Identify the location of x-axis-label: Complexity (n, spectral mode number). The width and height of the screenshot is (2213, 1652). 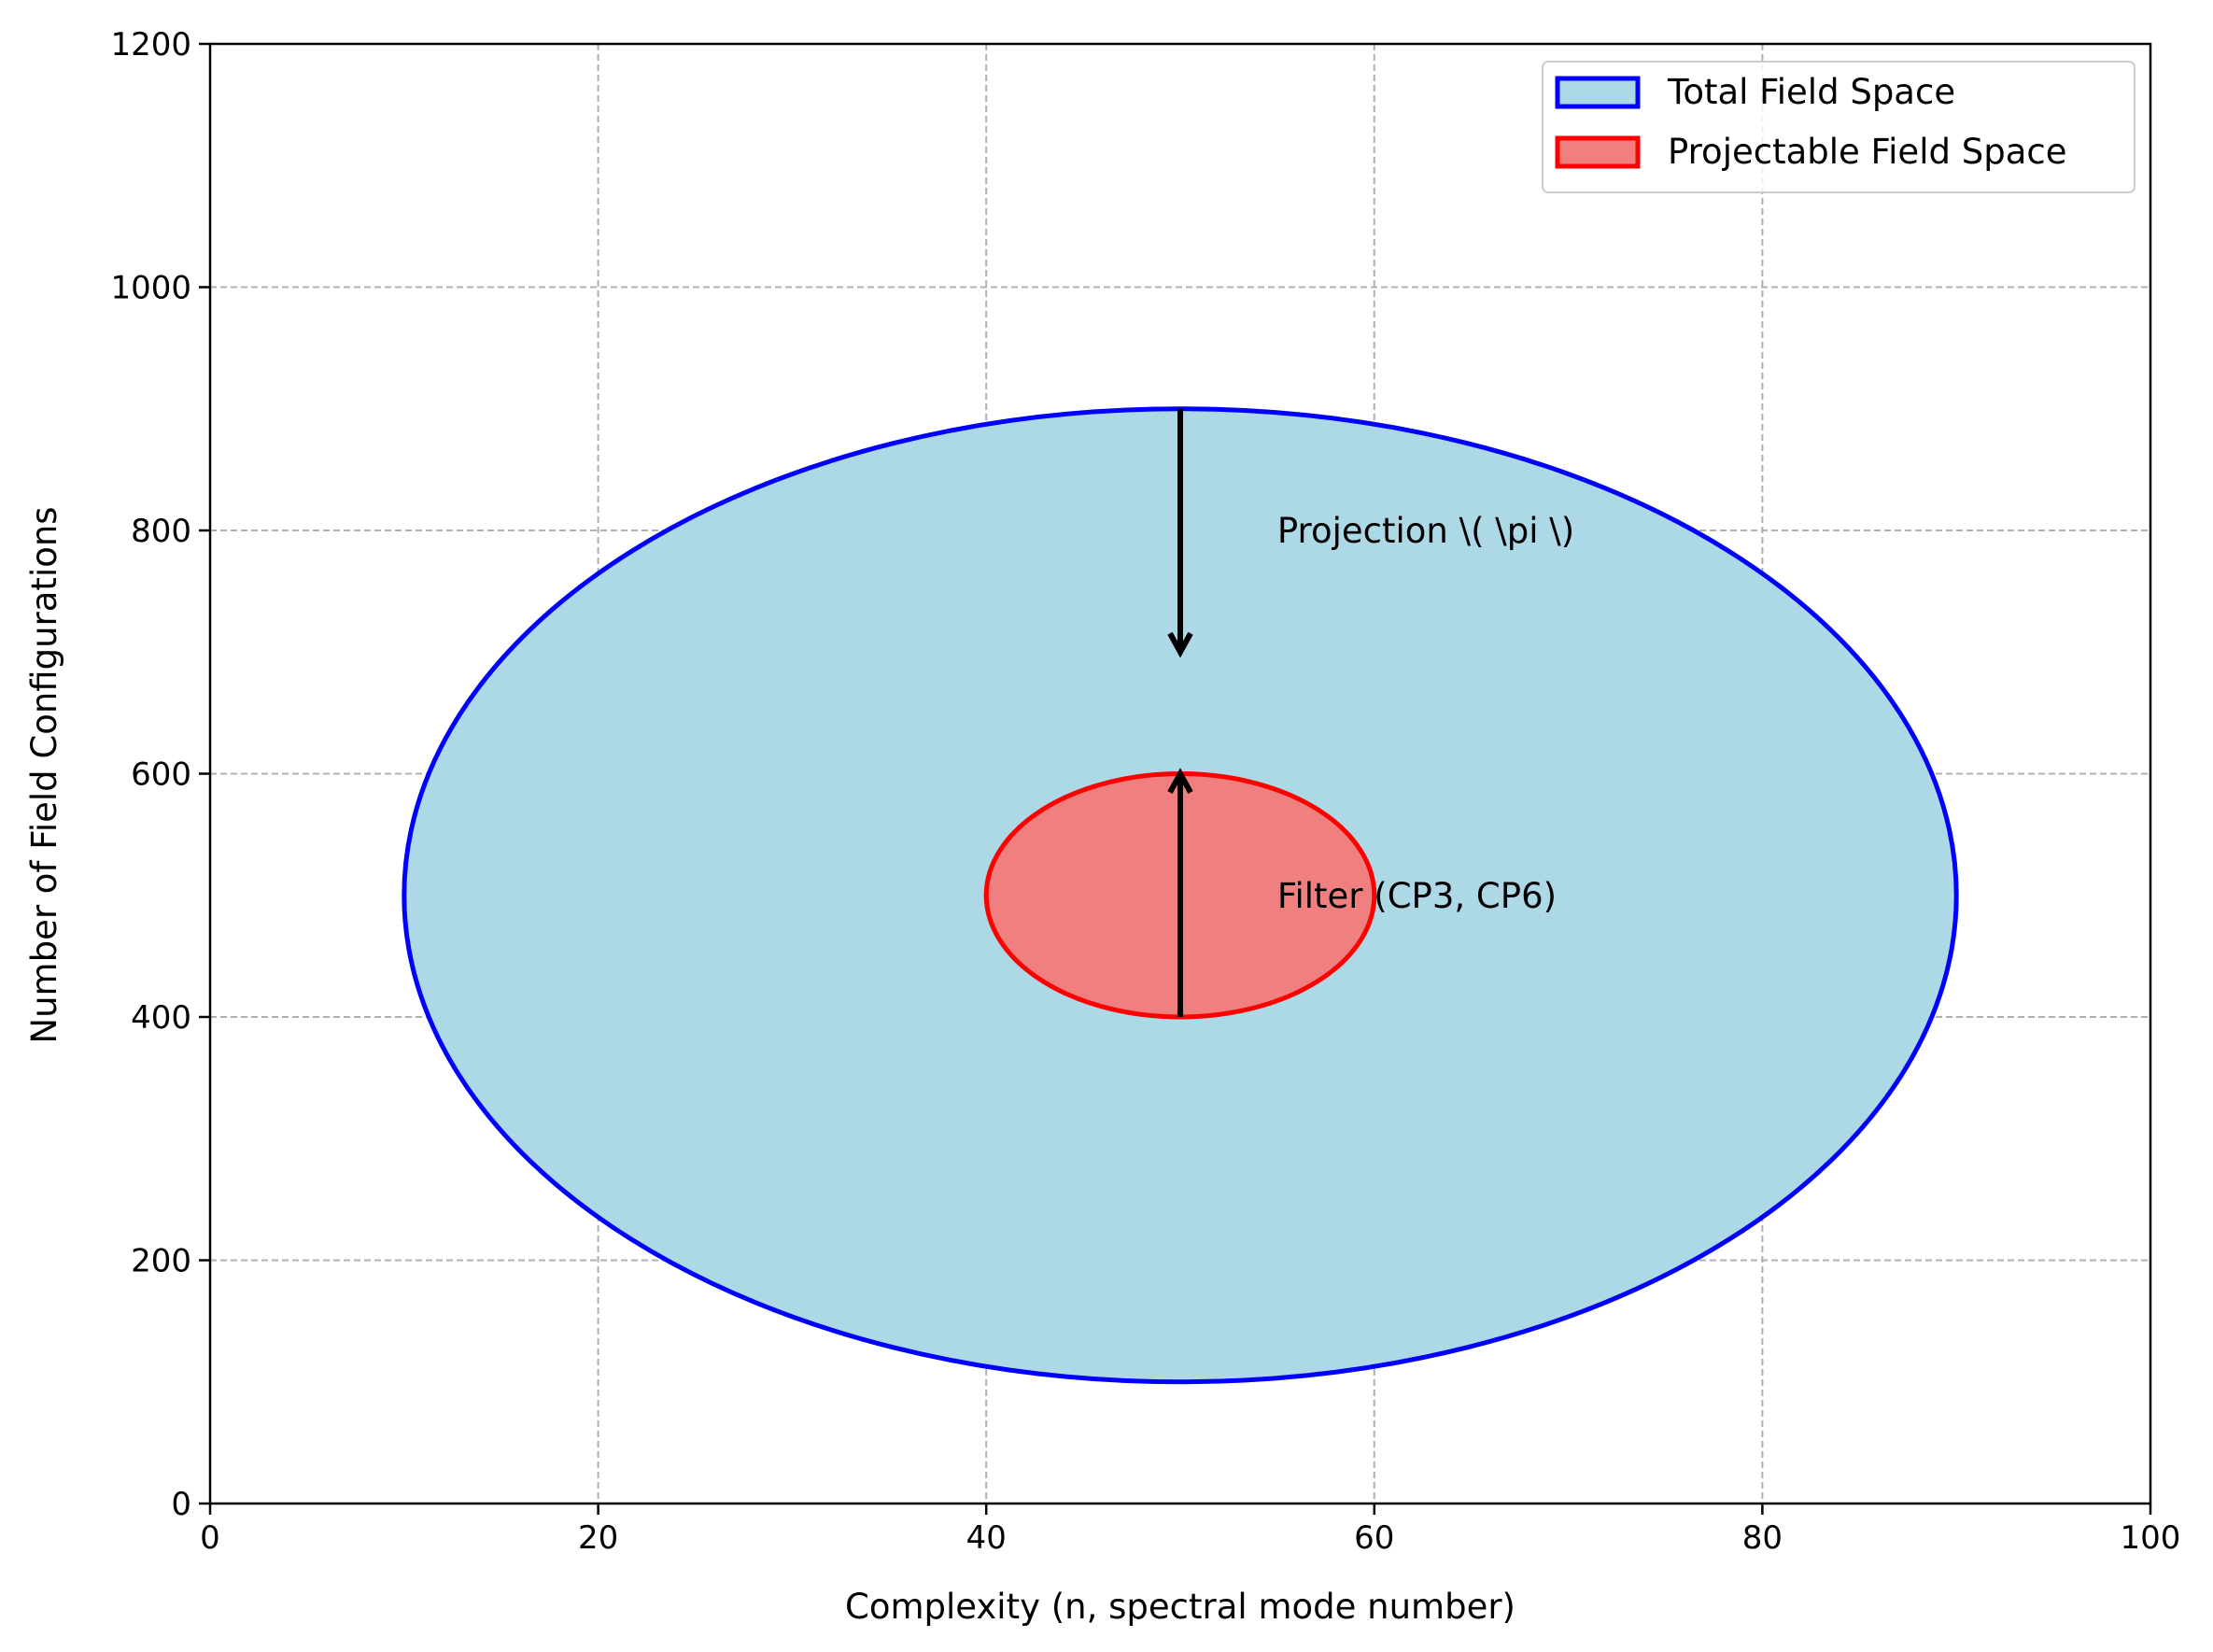
(1180, 1607).